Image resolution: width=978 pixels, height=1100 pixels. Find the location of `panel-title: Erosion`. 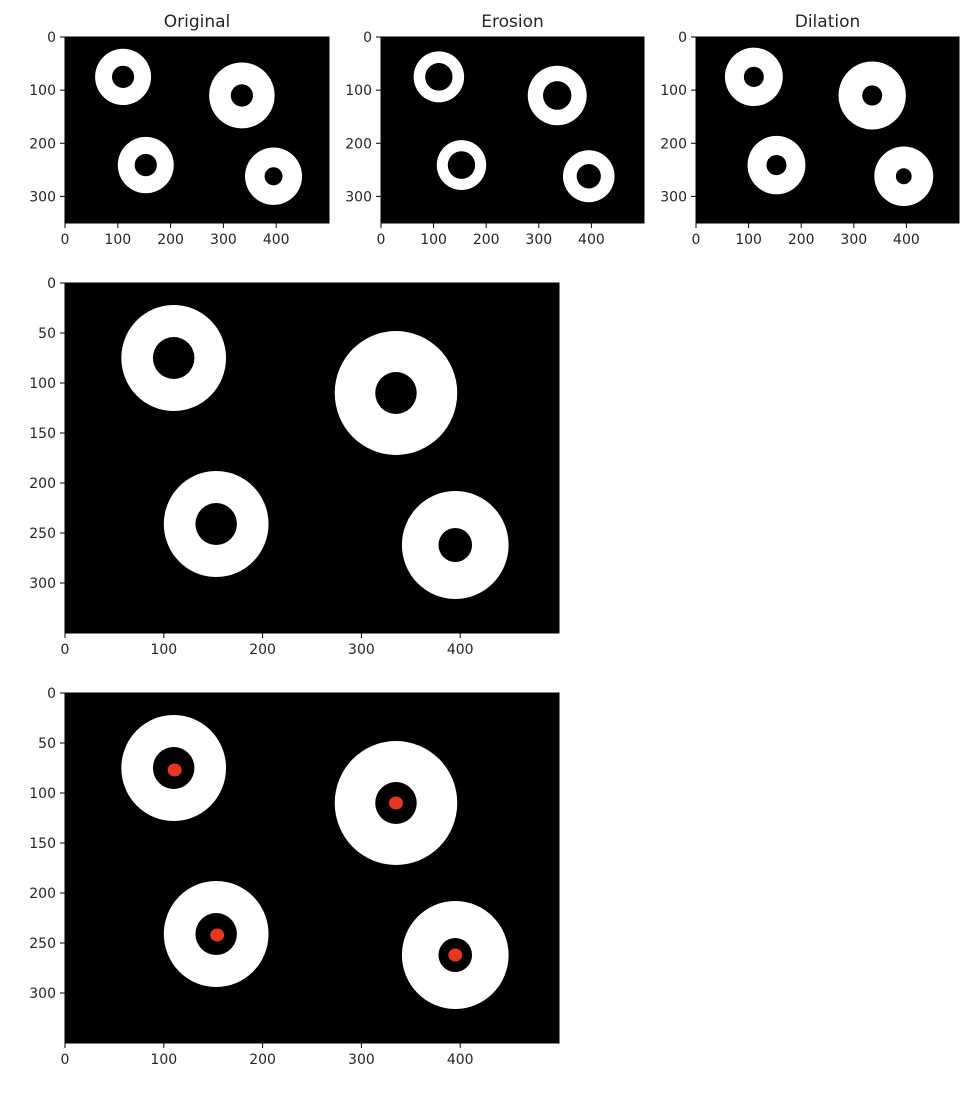

panel-title: Erosion is located at coordinates (512, 22).